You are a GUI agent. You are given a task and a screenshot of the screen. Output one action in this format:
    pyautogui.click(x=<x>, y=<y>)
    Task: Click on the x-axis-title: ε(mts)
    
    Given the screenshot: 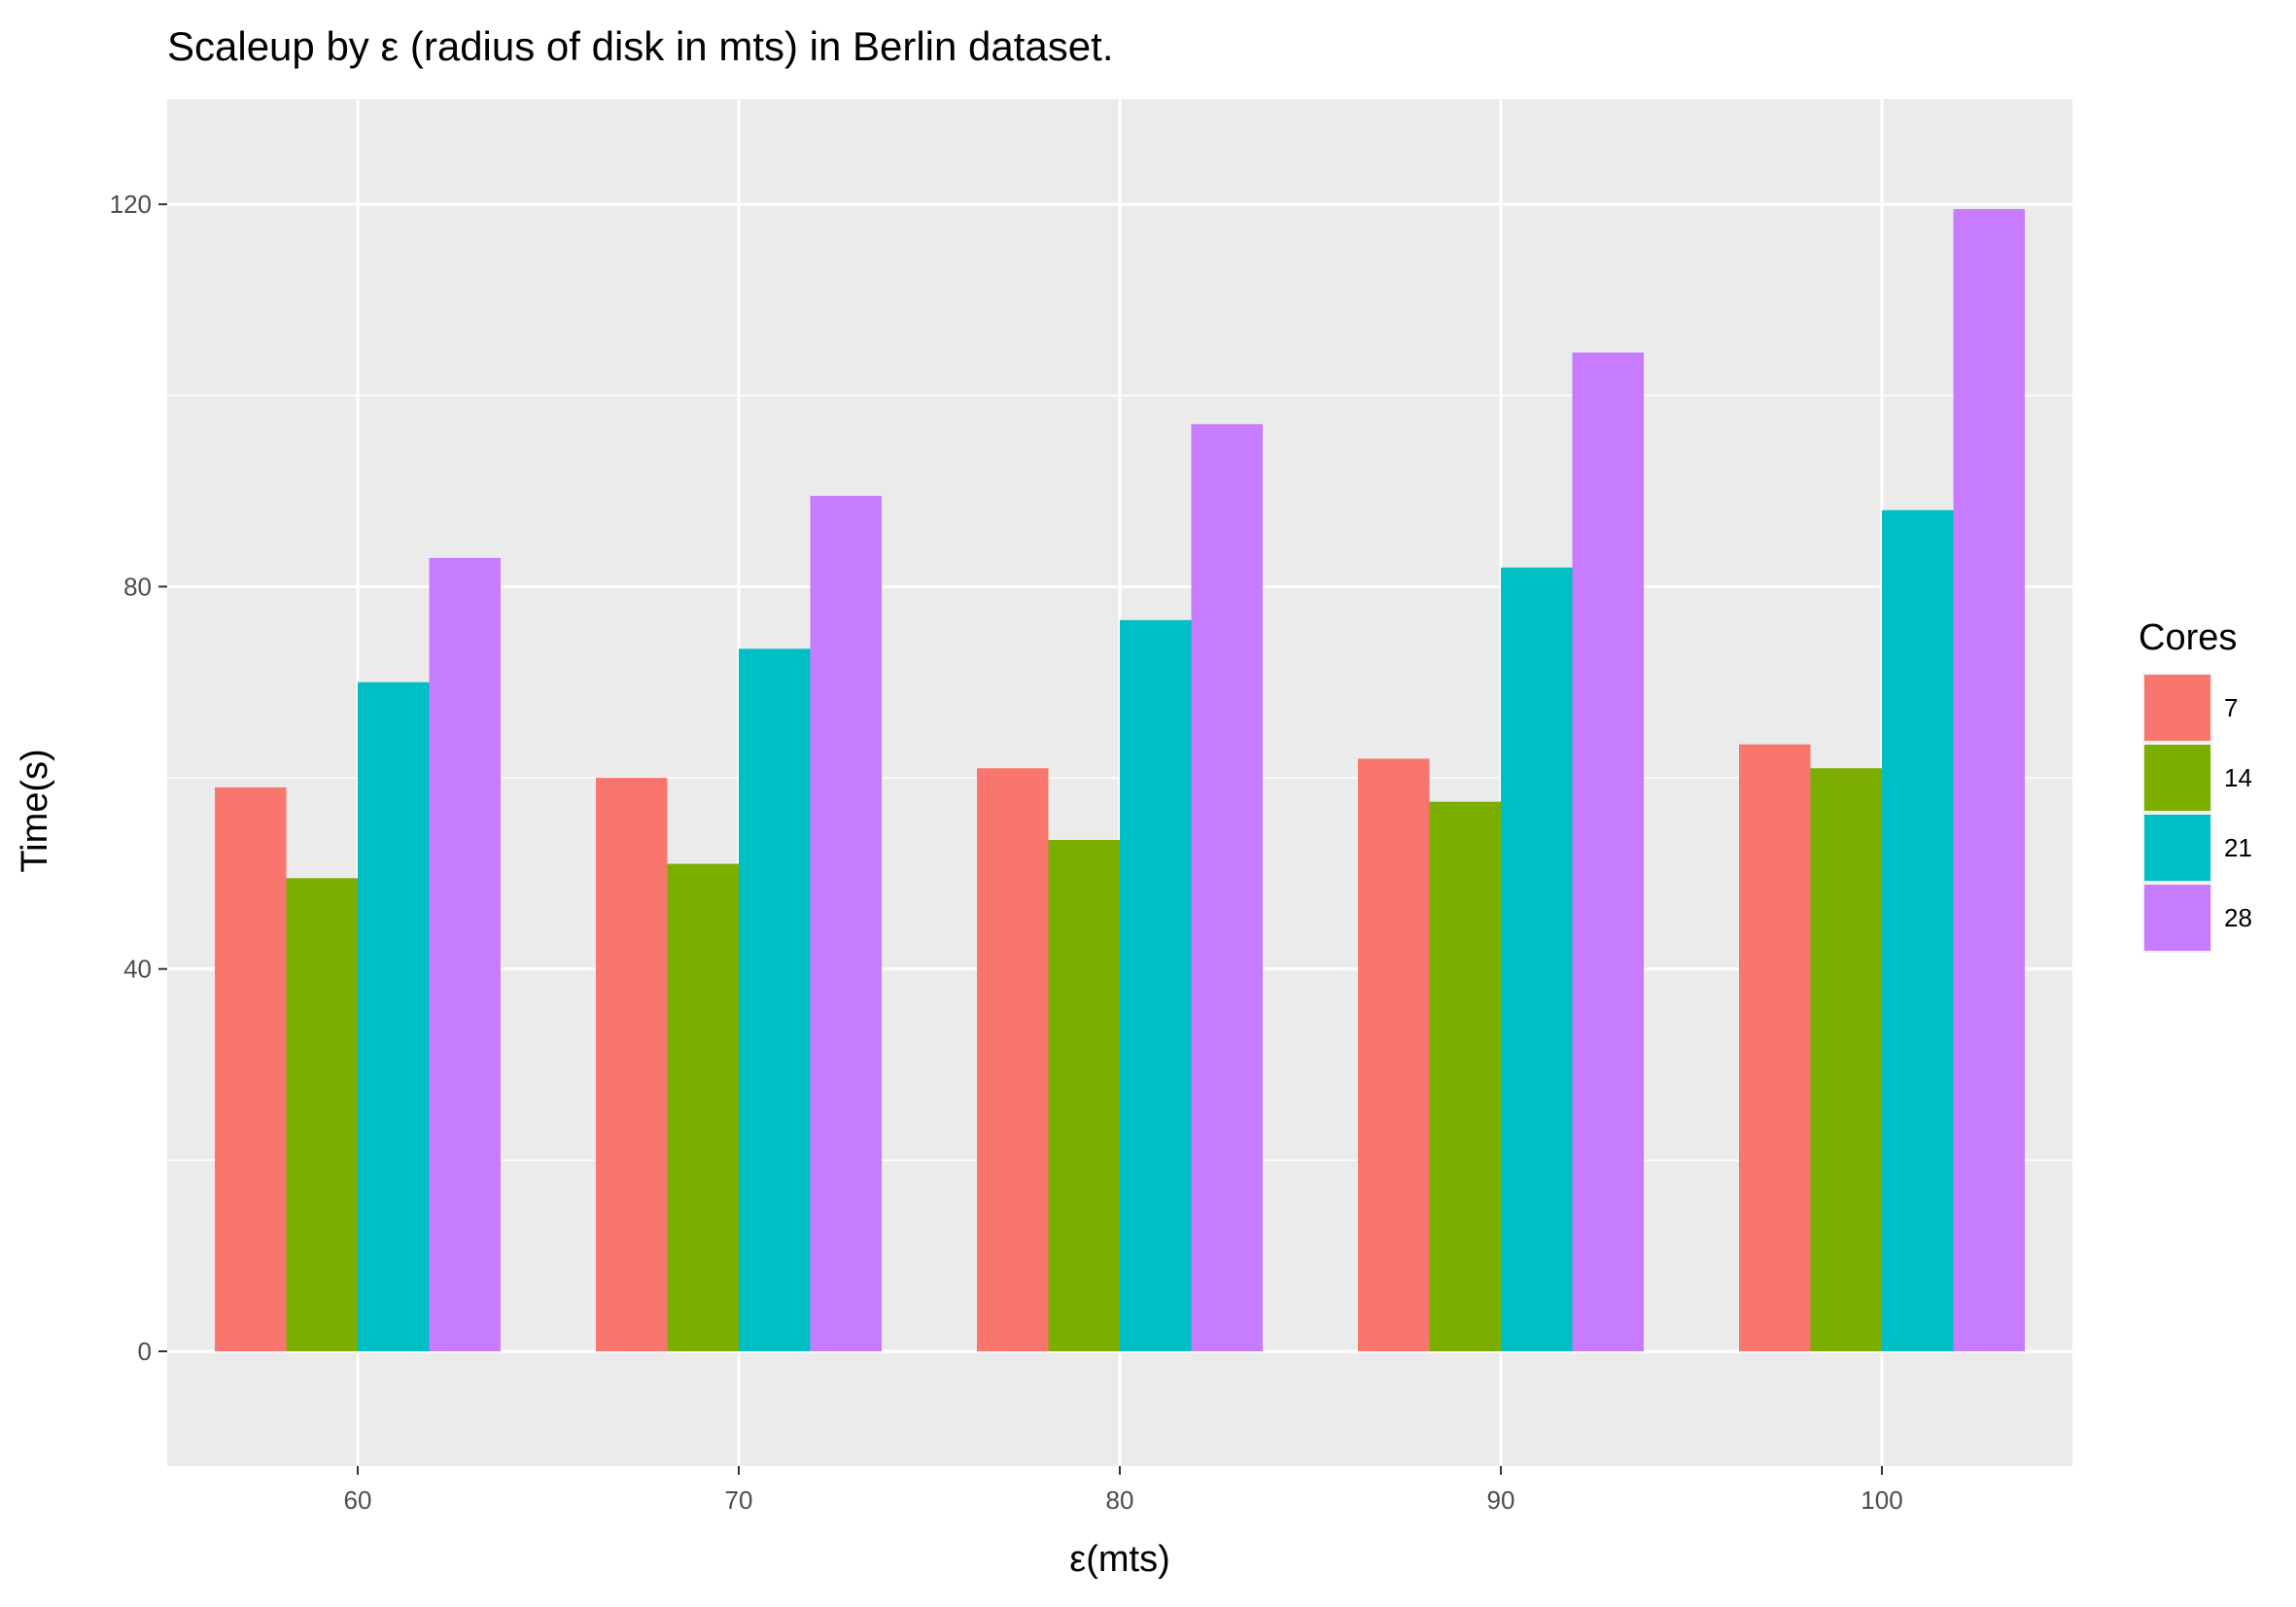 What is the action you would take?
    pyautogui.click(x=1119, y=1559)
    